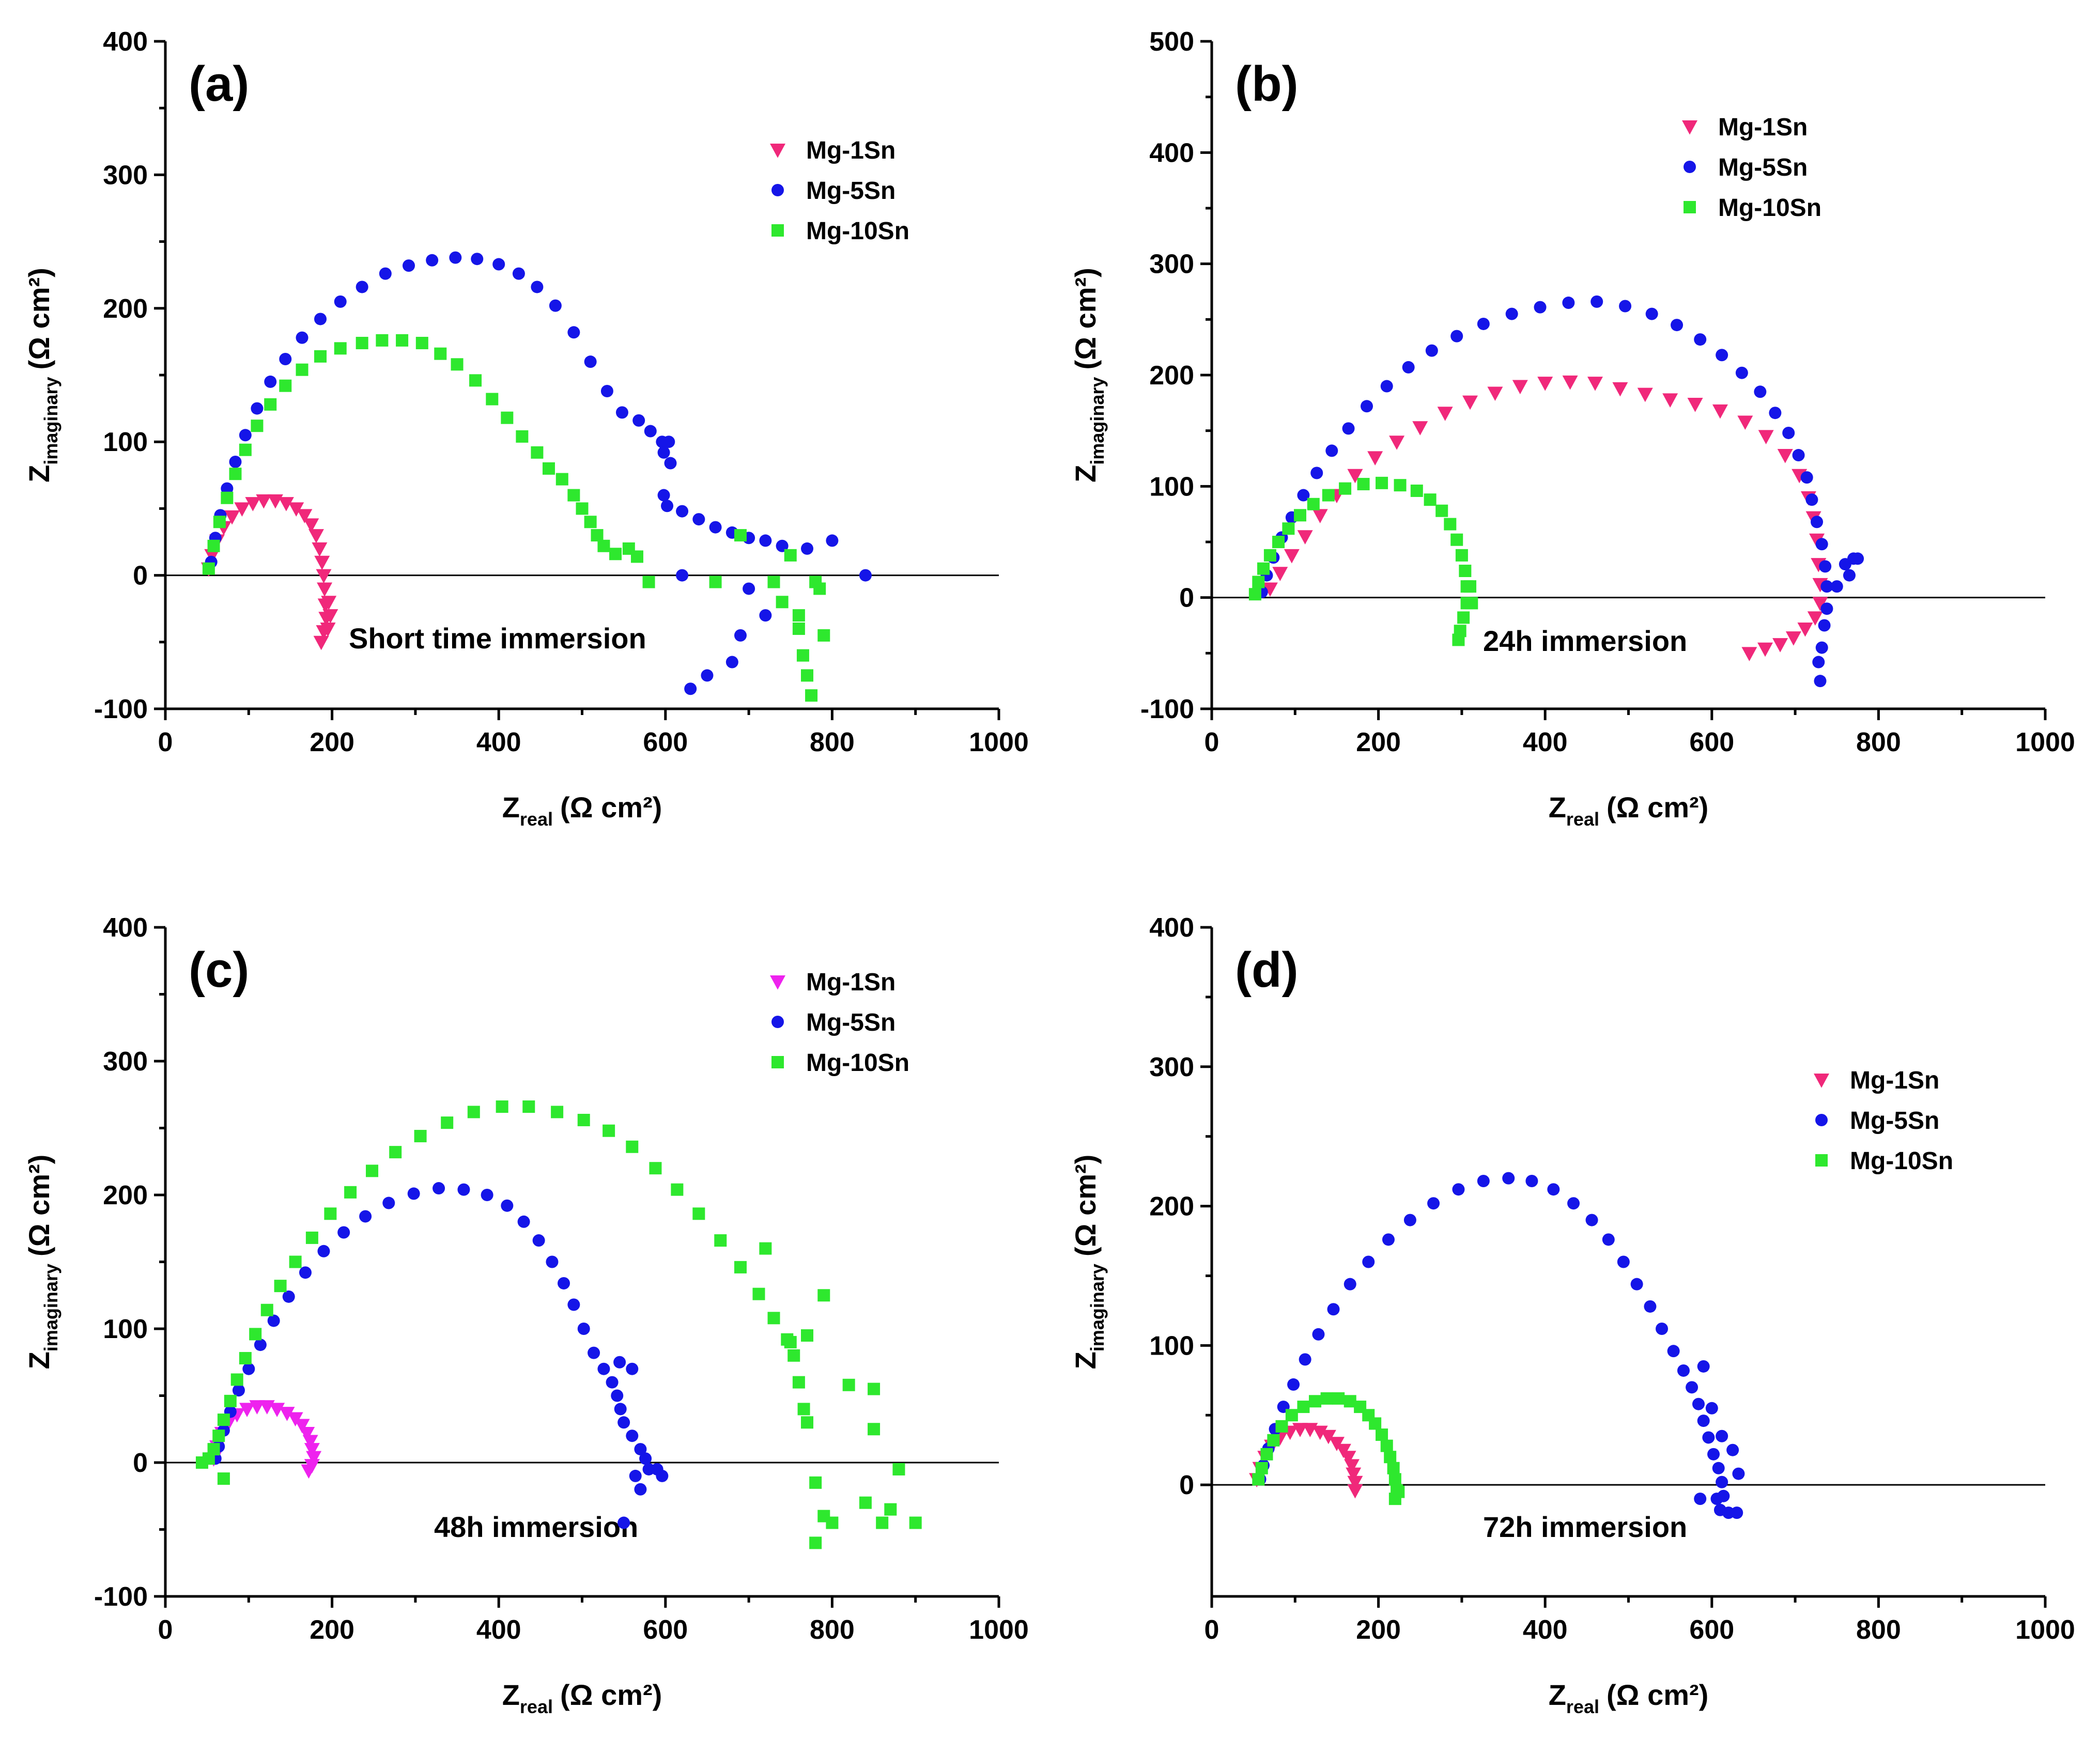  Describe the element at coordinates (42, 375) in the screenshot. I see `y-axis-title: Zimaginary (Ω cm²)` at that location.